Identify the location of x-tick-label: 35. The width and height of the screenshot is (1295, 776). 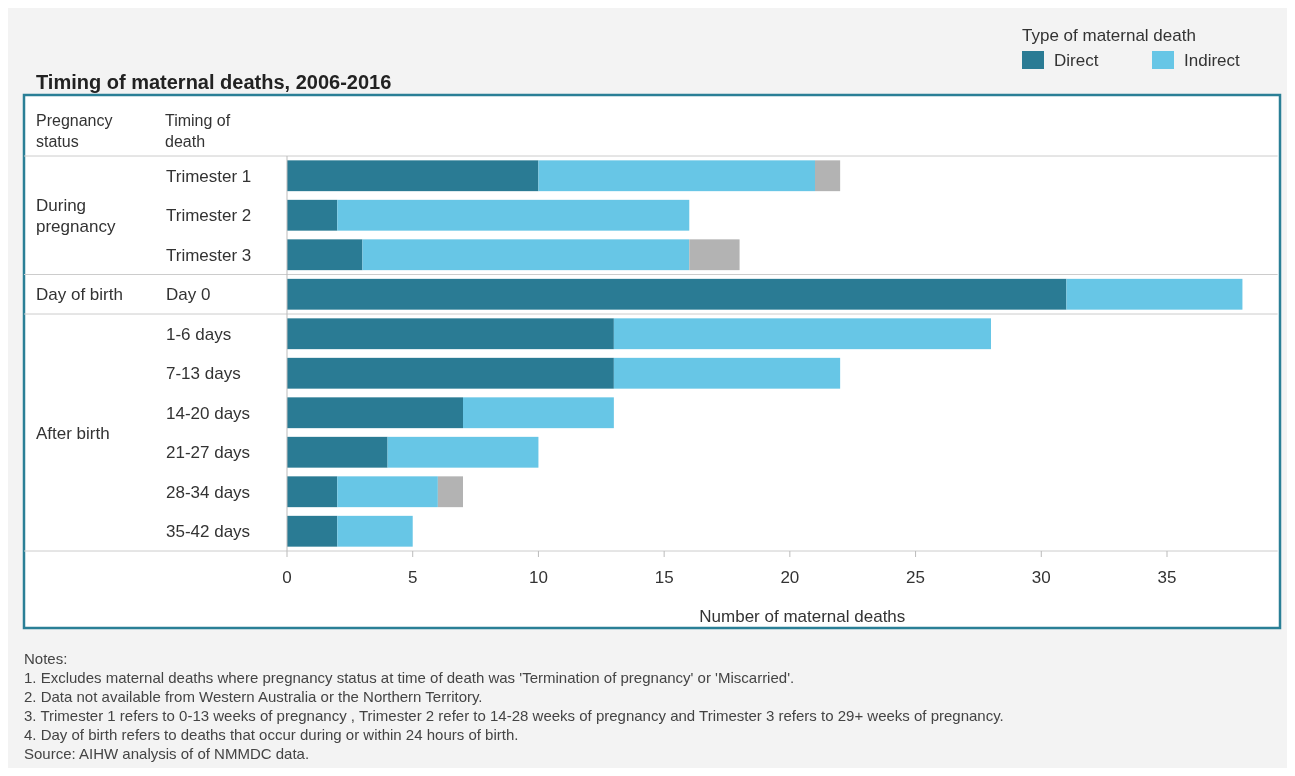
(1167, 577).